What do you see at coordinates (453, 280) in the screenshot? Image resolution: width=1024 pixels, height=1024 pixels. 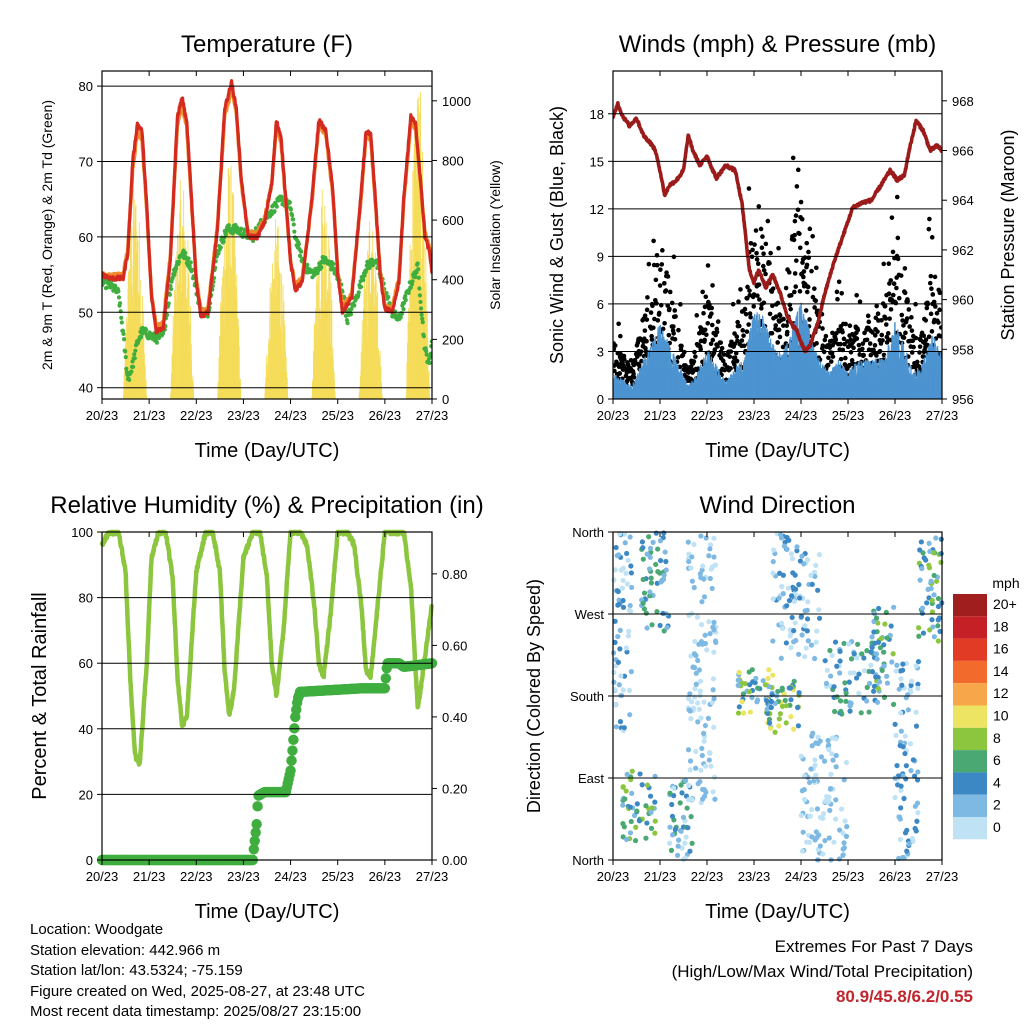 I see `y-right-tick-label: 400` at bounding box center [453, 280].